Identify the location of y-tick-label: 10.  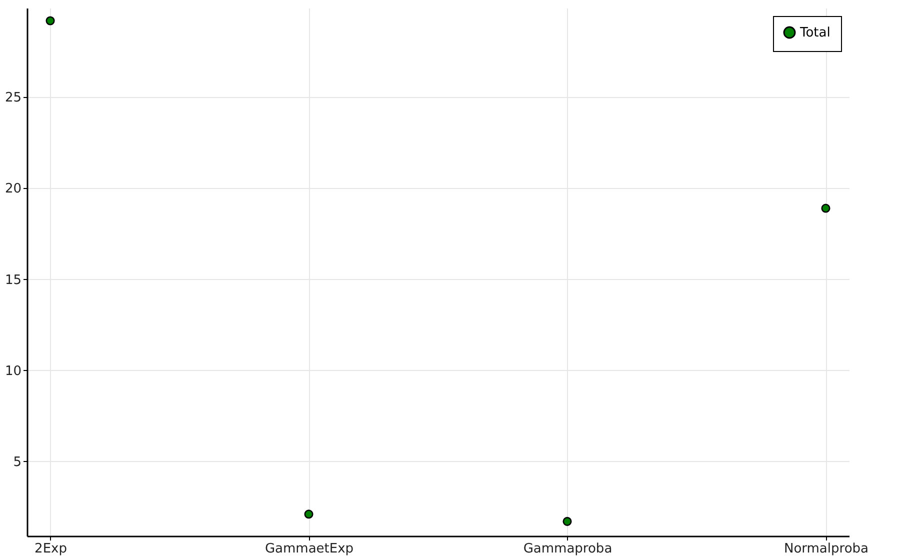
(13, 371).